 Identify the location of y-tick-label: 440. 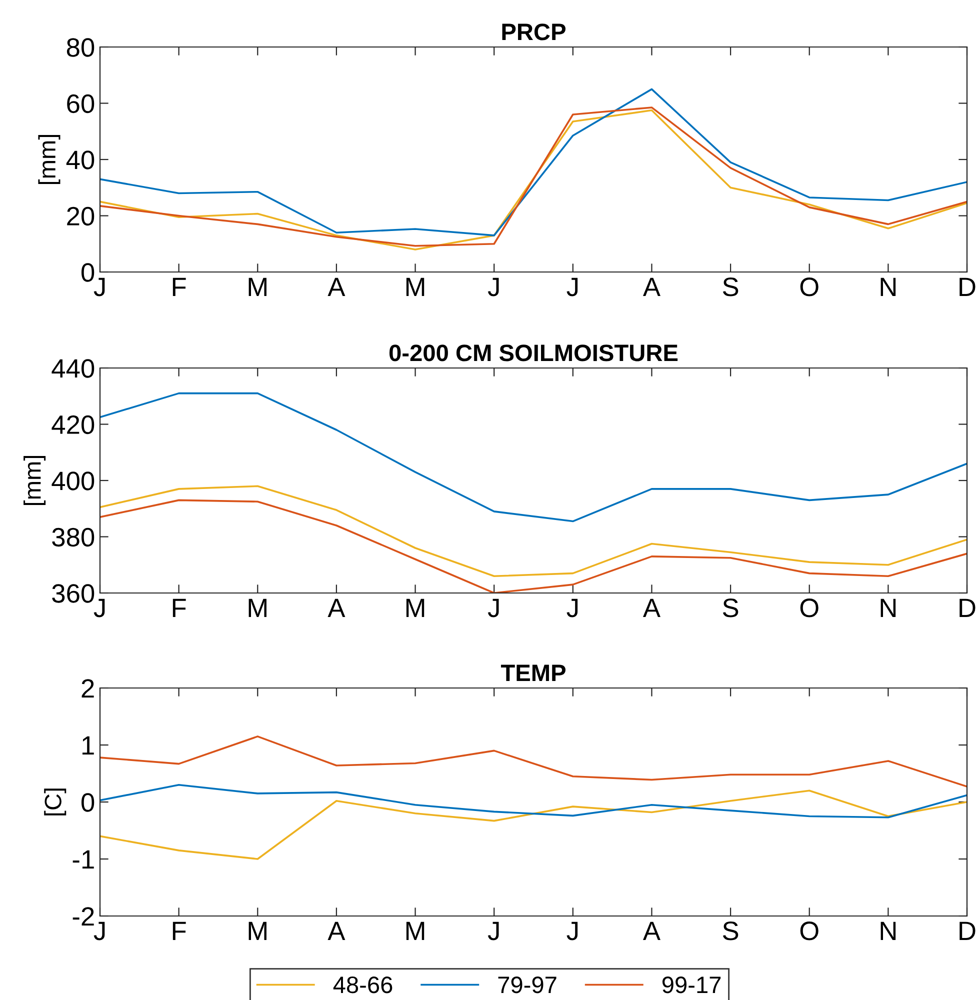
(73, 368).